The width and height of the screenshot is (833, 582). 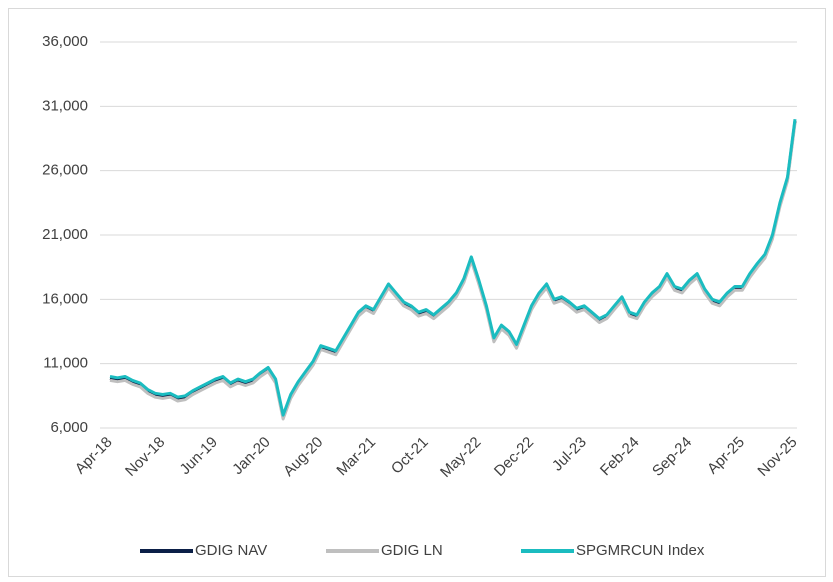 I want to click on y-tick-label: 26,000, so click(x=65, y=170).